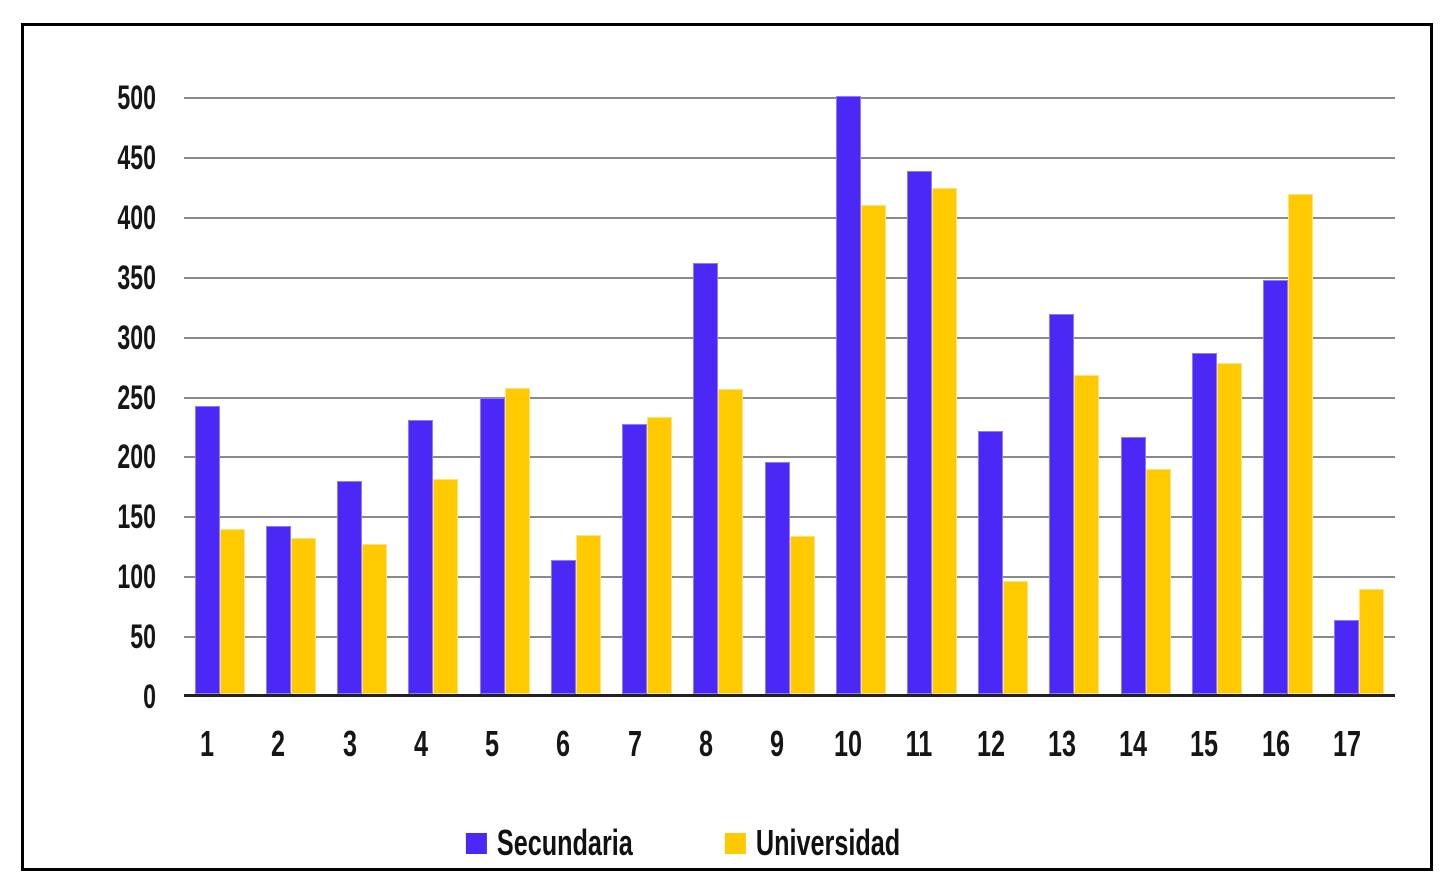 The image size is (1453, 887). What do you see at coordinates (564, 842) in the screenshot?
I see `legend-label-secundaria: Secundaria` at bounding box center [564, 842].